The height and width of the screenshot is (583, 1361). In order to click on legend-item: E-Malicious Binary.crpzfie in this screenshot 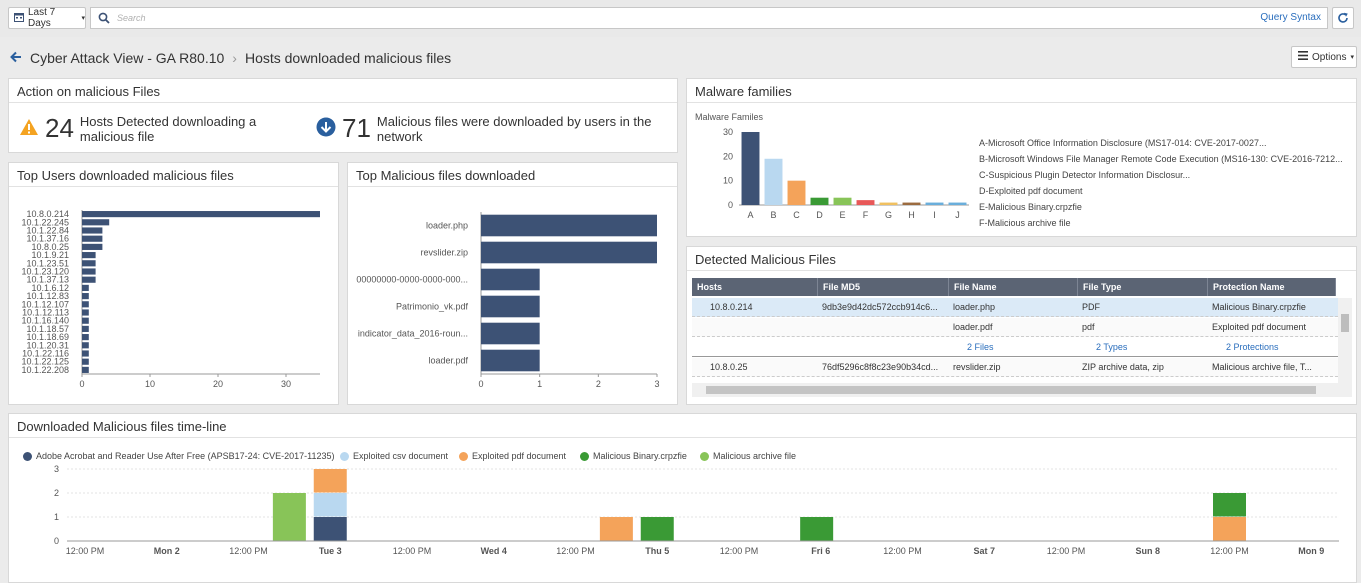, I will do `click(1030, 207)`.